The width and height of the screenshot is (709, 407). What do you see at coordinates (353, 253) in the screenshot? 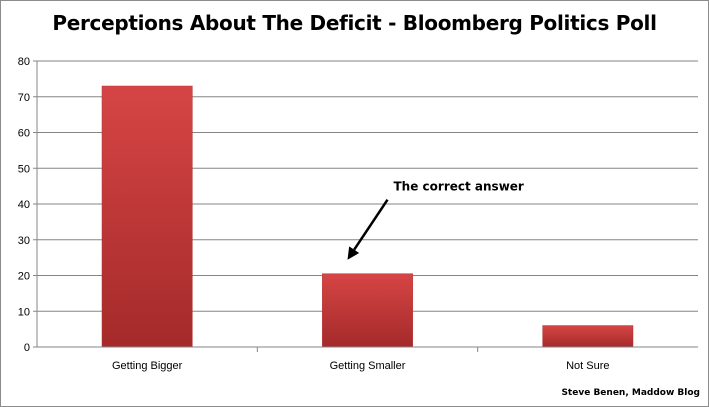
I see `annotation-arrow-head` at bounding box center [353, 253].